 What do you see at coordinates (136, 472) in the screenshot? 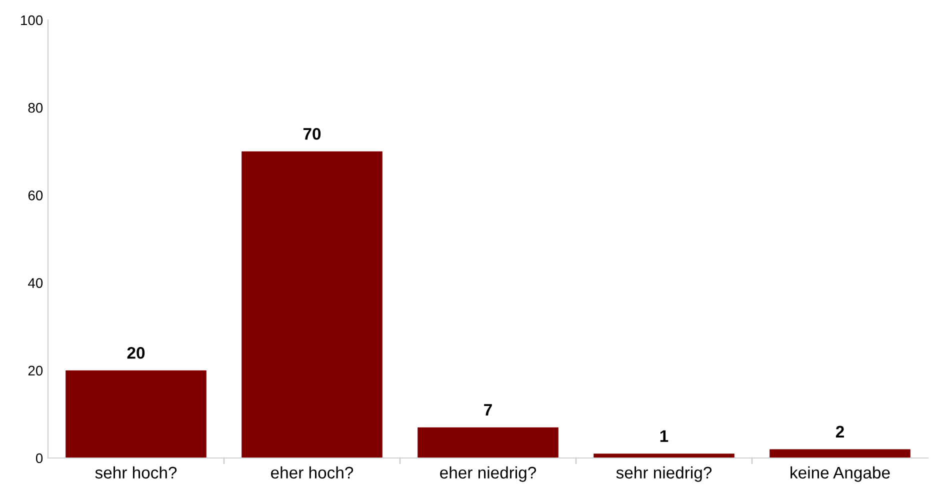
I see `x-tick-label: sehr hoch?` at bounding box center [136, 472].